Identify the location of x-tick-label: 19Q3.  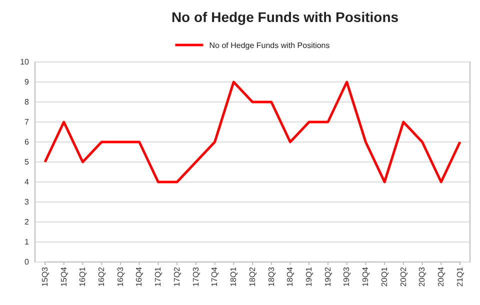
(347, 276).